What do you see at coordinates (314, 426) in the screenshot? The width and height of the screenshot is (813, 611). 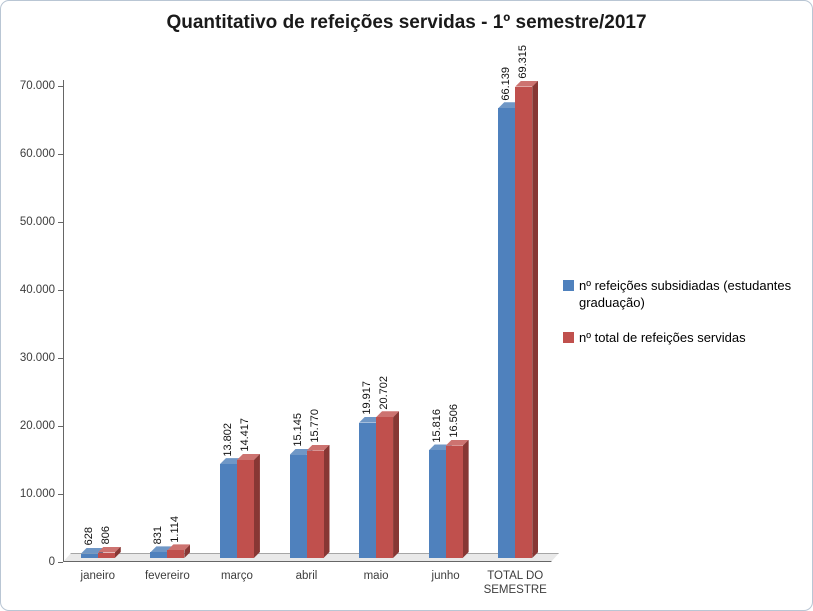 I see `bar-value-label: 15.770` at bounding box center [314, 426].